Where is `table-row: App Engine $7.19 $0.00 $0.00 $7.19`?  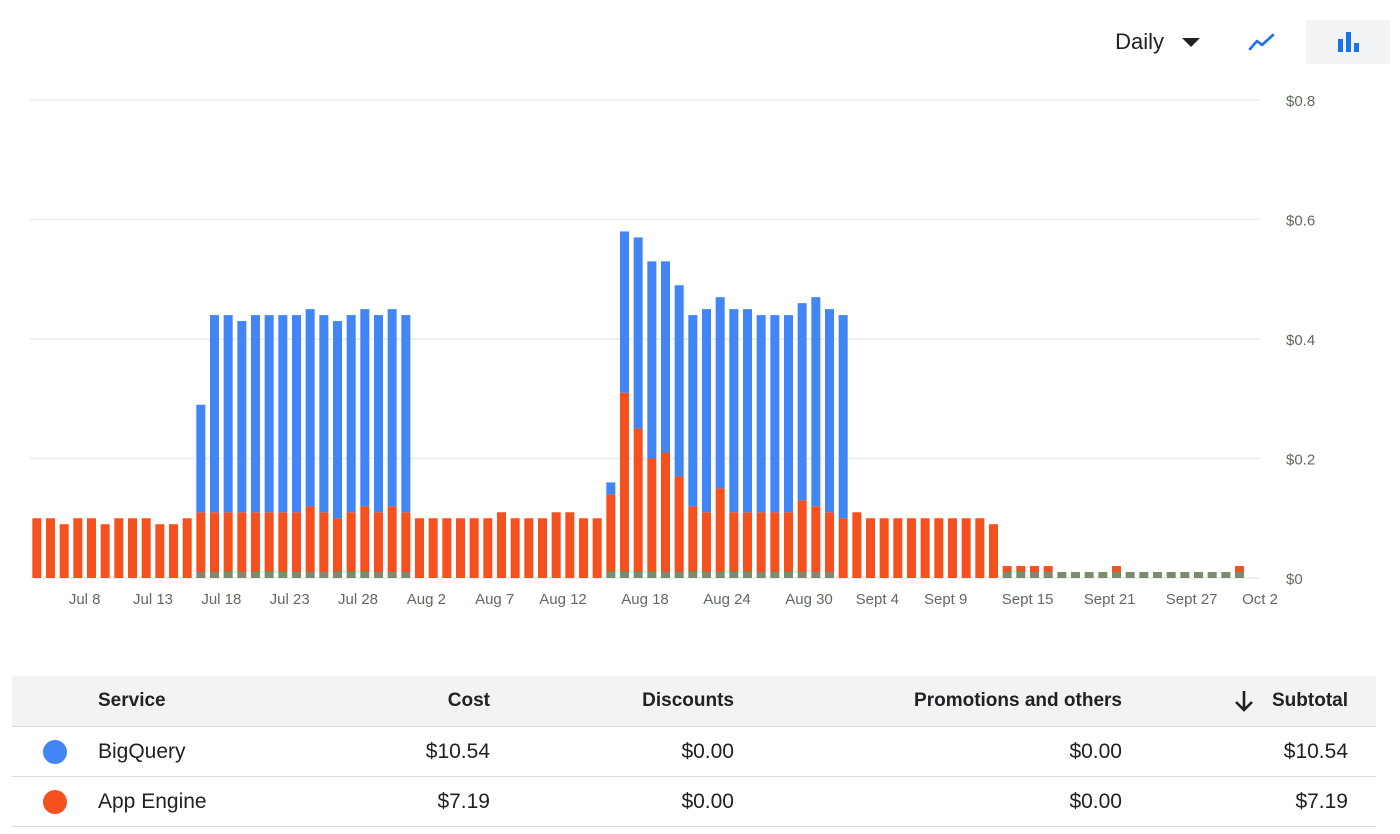
table-row: App Engine $7.19 $0.00 $0.00 $7.19 is located at coordinates (694, 802).